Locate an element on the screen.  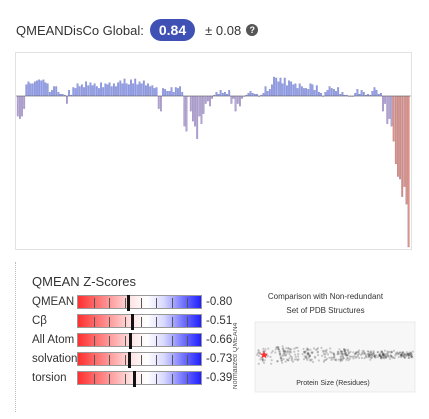
comparison-frame is located at coordinates (335, 357).